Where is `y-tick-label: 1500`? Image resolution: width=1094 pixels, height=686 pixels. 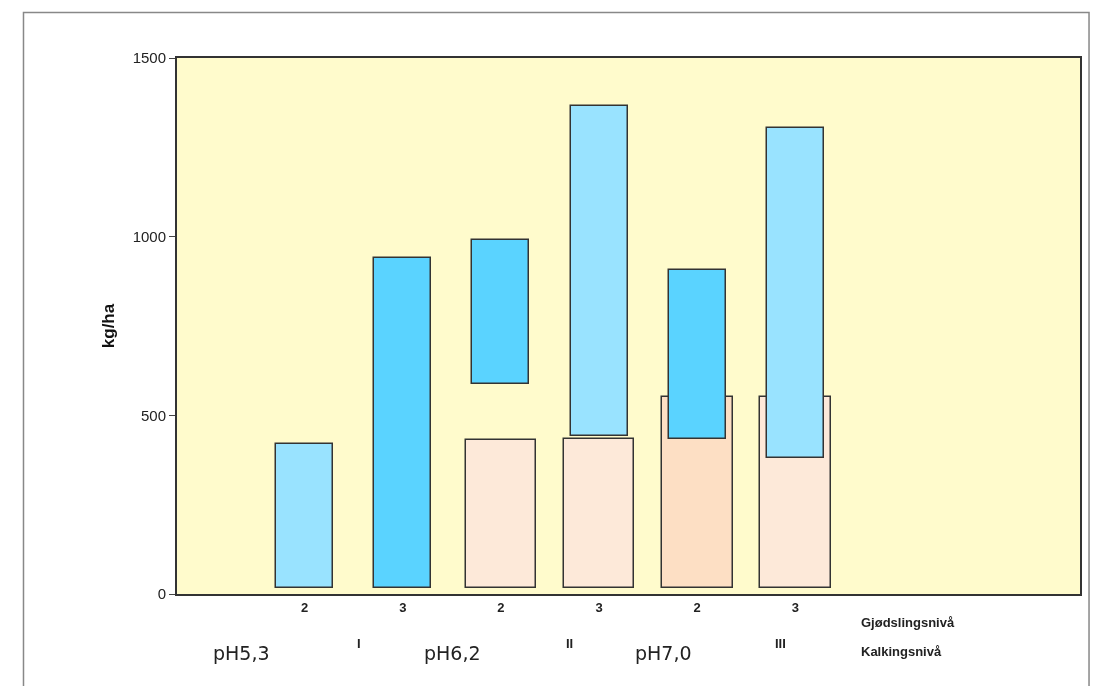
y-tick-label: 1500 is located at coordinates (149, 58).